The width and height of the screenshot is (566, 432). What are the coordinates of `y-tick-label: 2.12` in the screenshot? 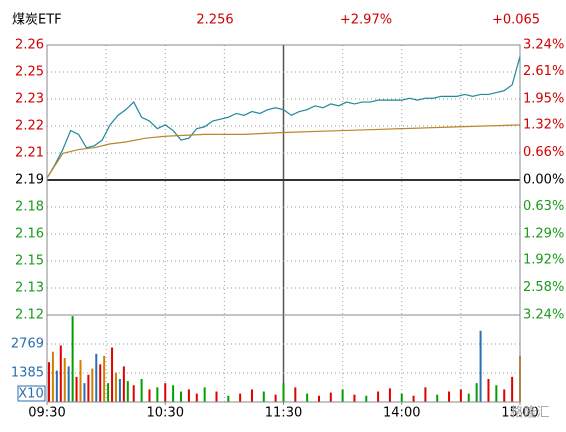 It's located at (29, 315).